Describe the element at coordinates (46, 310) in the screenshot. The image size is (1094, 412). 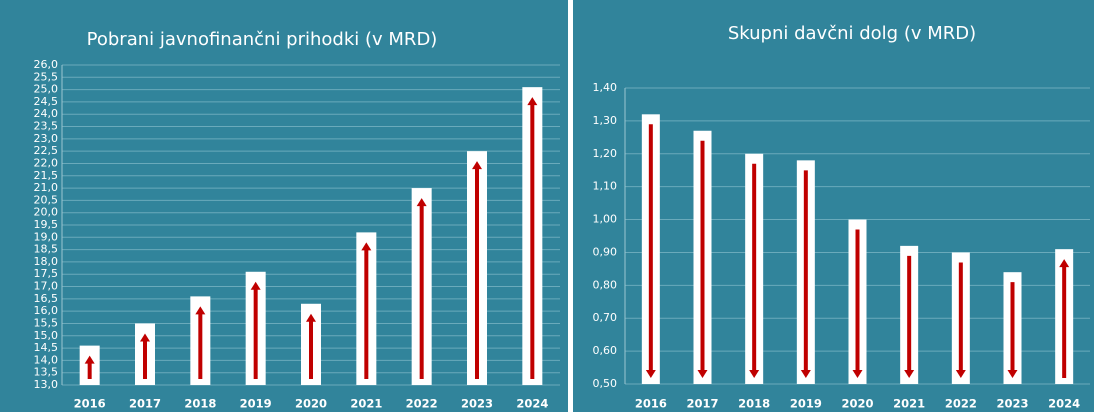
I see `y-tick-label: 16,0` at that location.